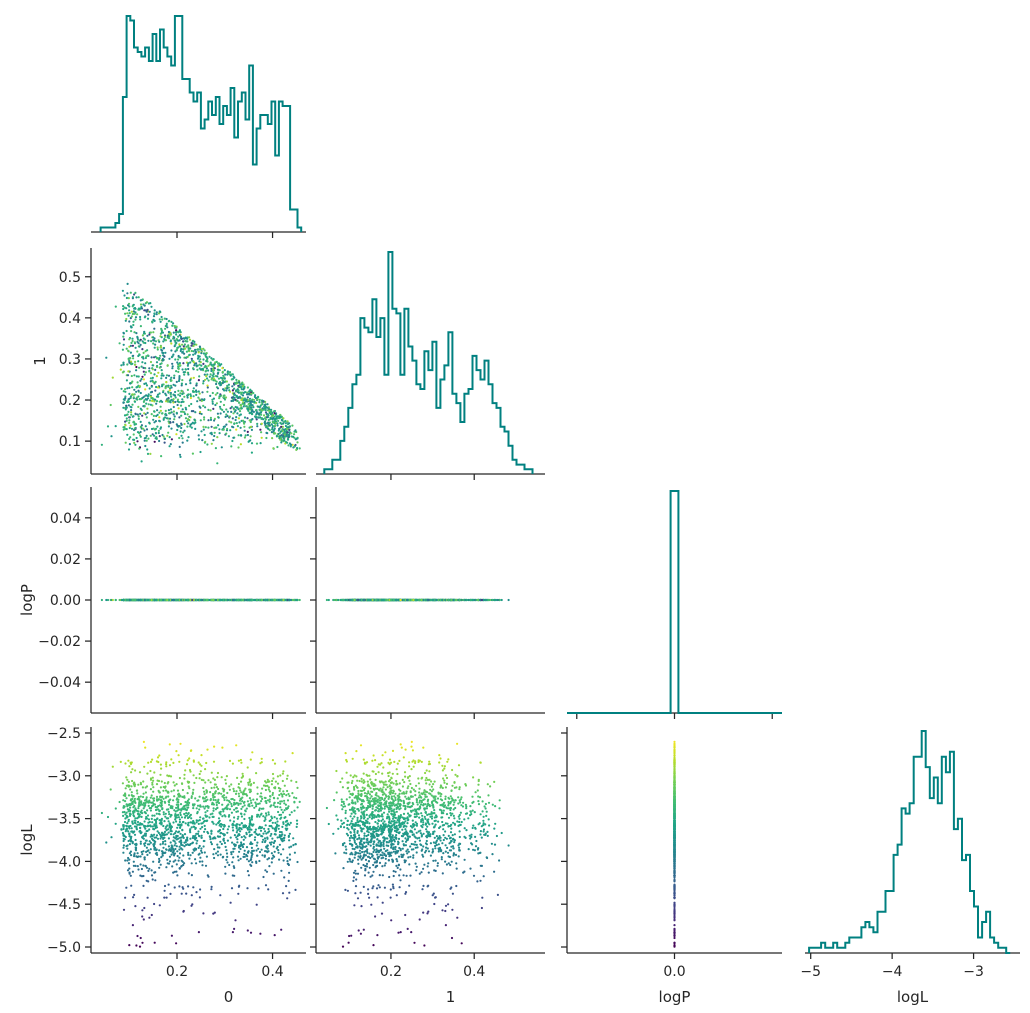  I want to click on panel-1-vs-0: 0.10.20.30.40.5, so click(182, 364).